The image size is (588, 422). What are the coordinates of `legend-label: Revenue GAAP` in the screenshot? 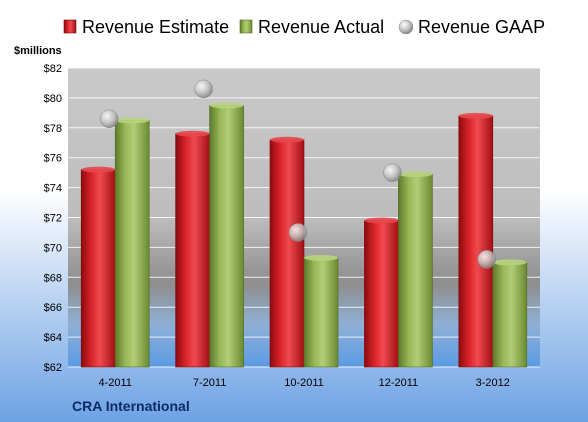 It's located at (481, 27).